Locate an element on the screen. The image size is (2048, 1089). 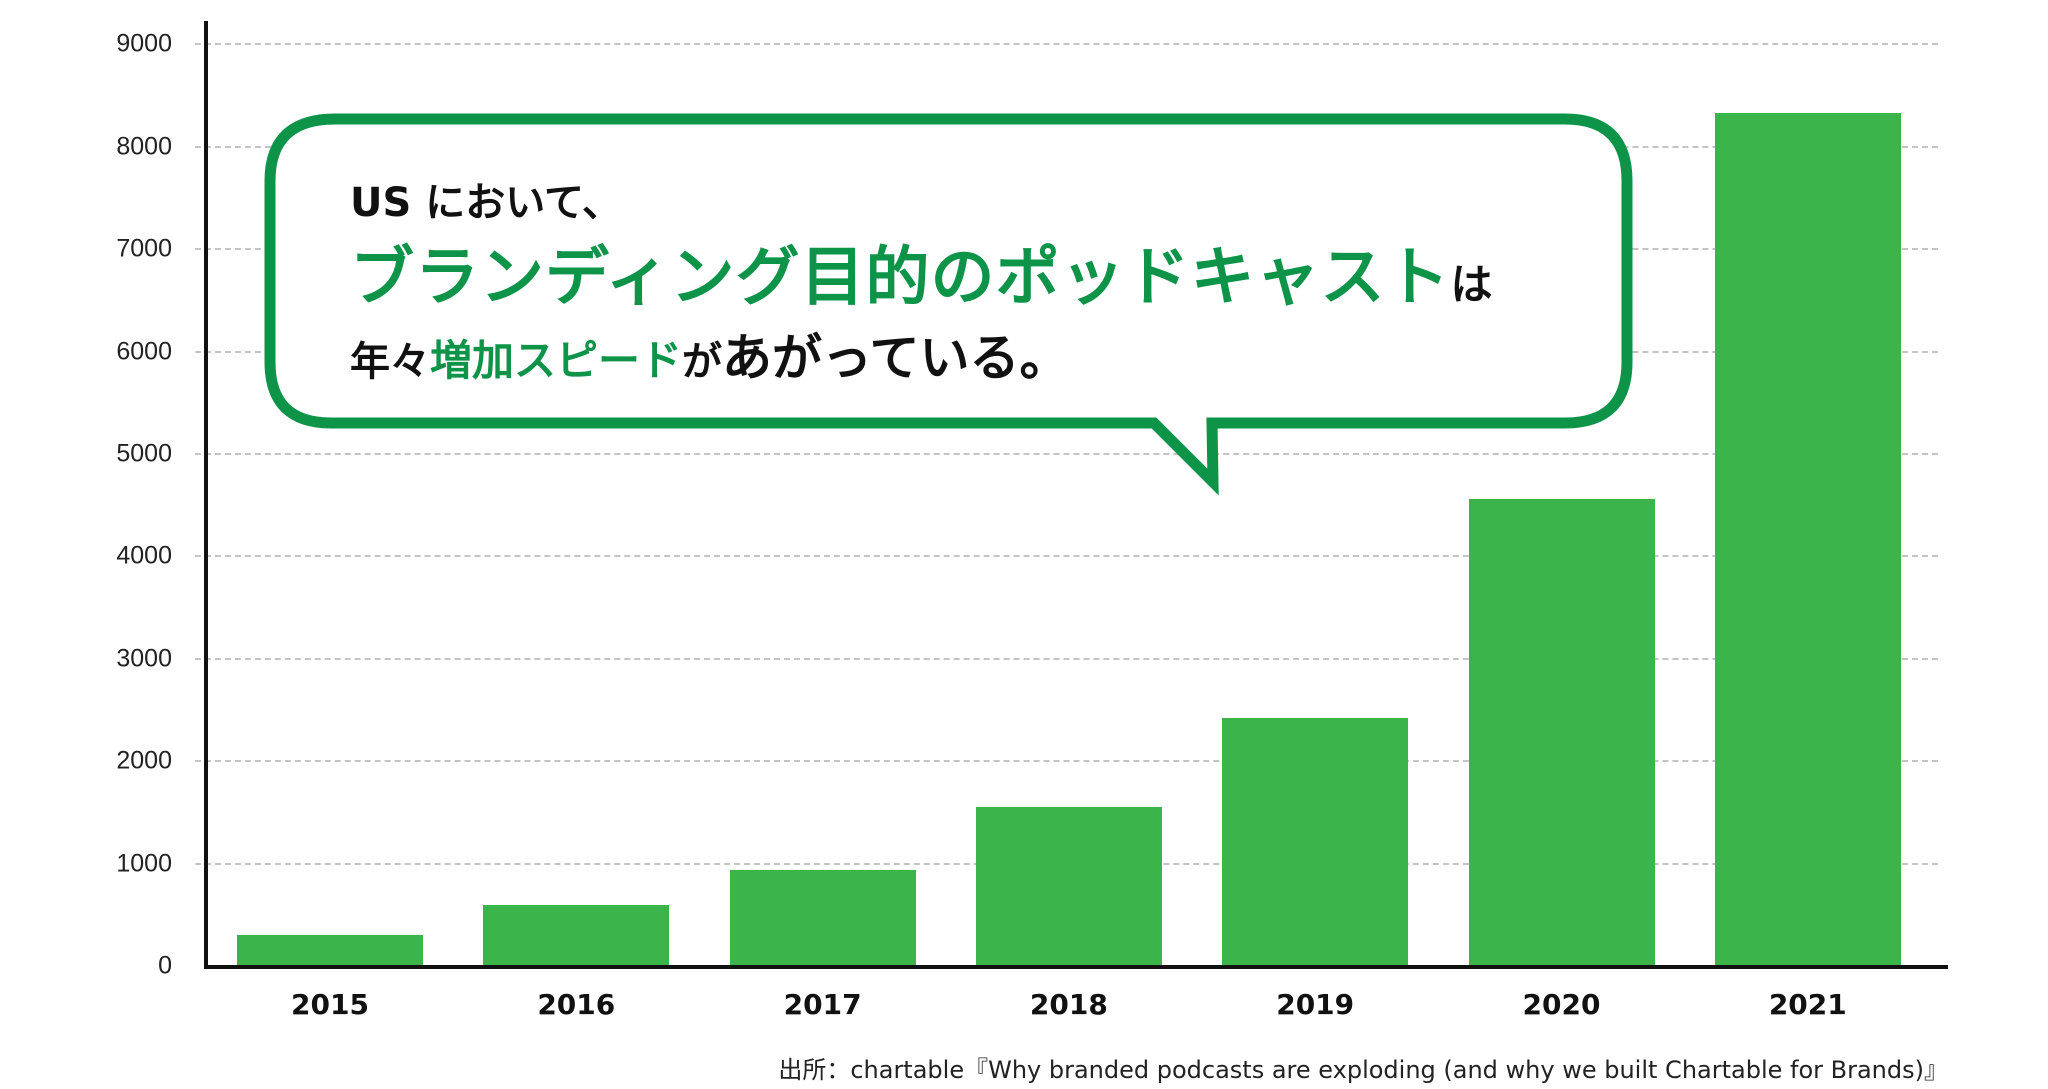
y-tick-label: 8000 is located at coordinates (144, 146).